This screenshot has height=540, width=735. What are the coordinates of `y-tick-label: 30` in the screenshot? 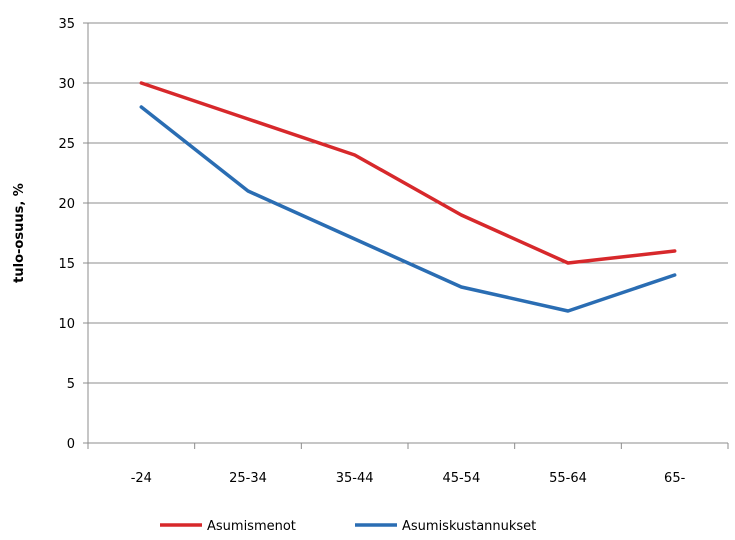 It's located at (66, 84).